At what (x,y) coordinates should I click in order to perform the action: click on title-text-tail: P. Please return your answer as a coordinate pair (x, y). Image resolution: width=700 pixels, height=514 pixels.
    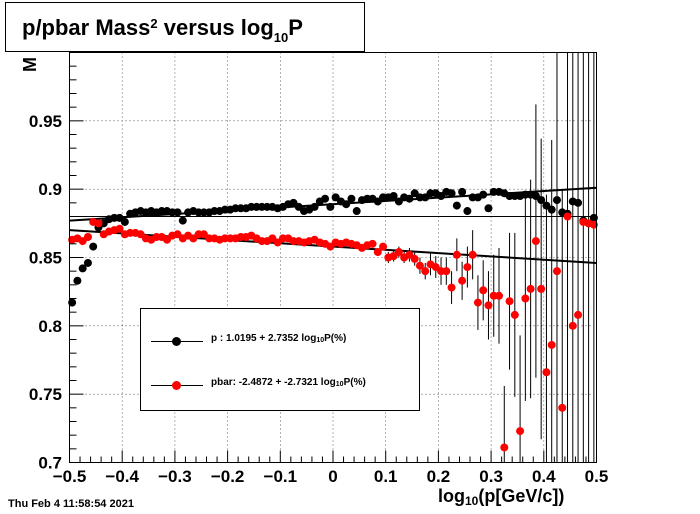
    Looking at the image, I should click on (295, 27).